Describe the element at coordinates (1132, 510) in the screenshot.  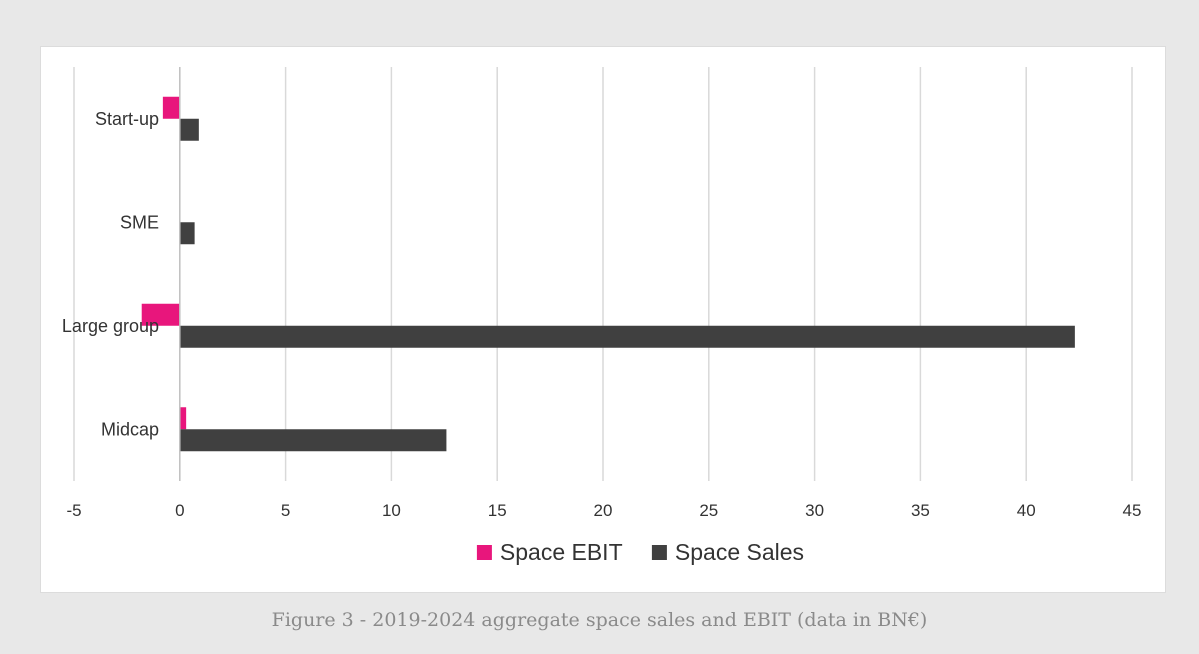
I see `x-tick-label: 45` at that location.